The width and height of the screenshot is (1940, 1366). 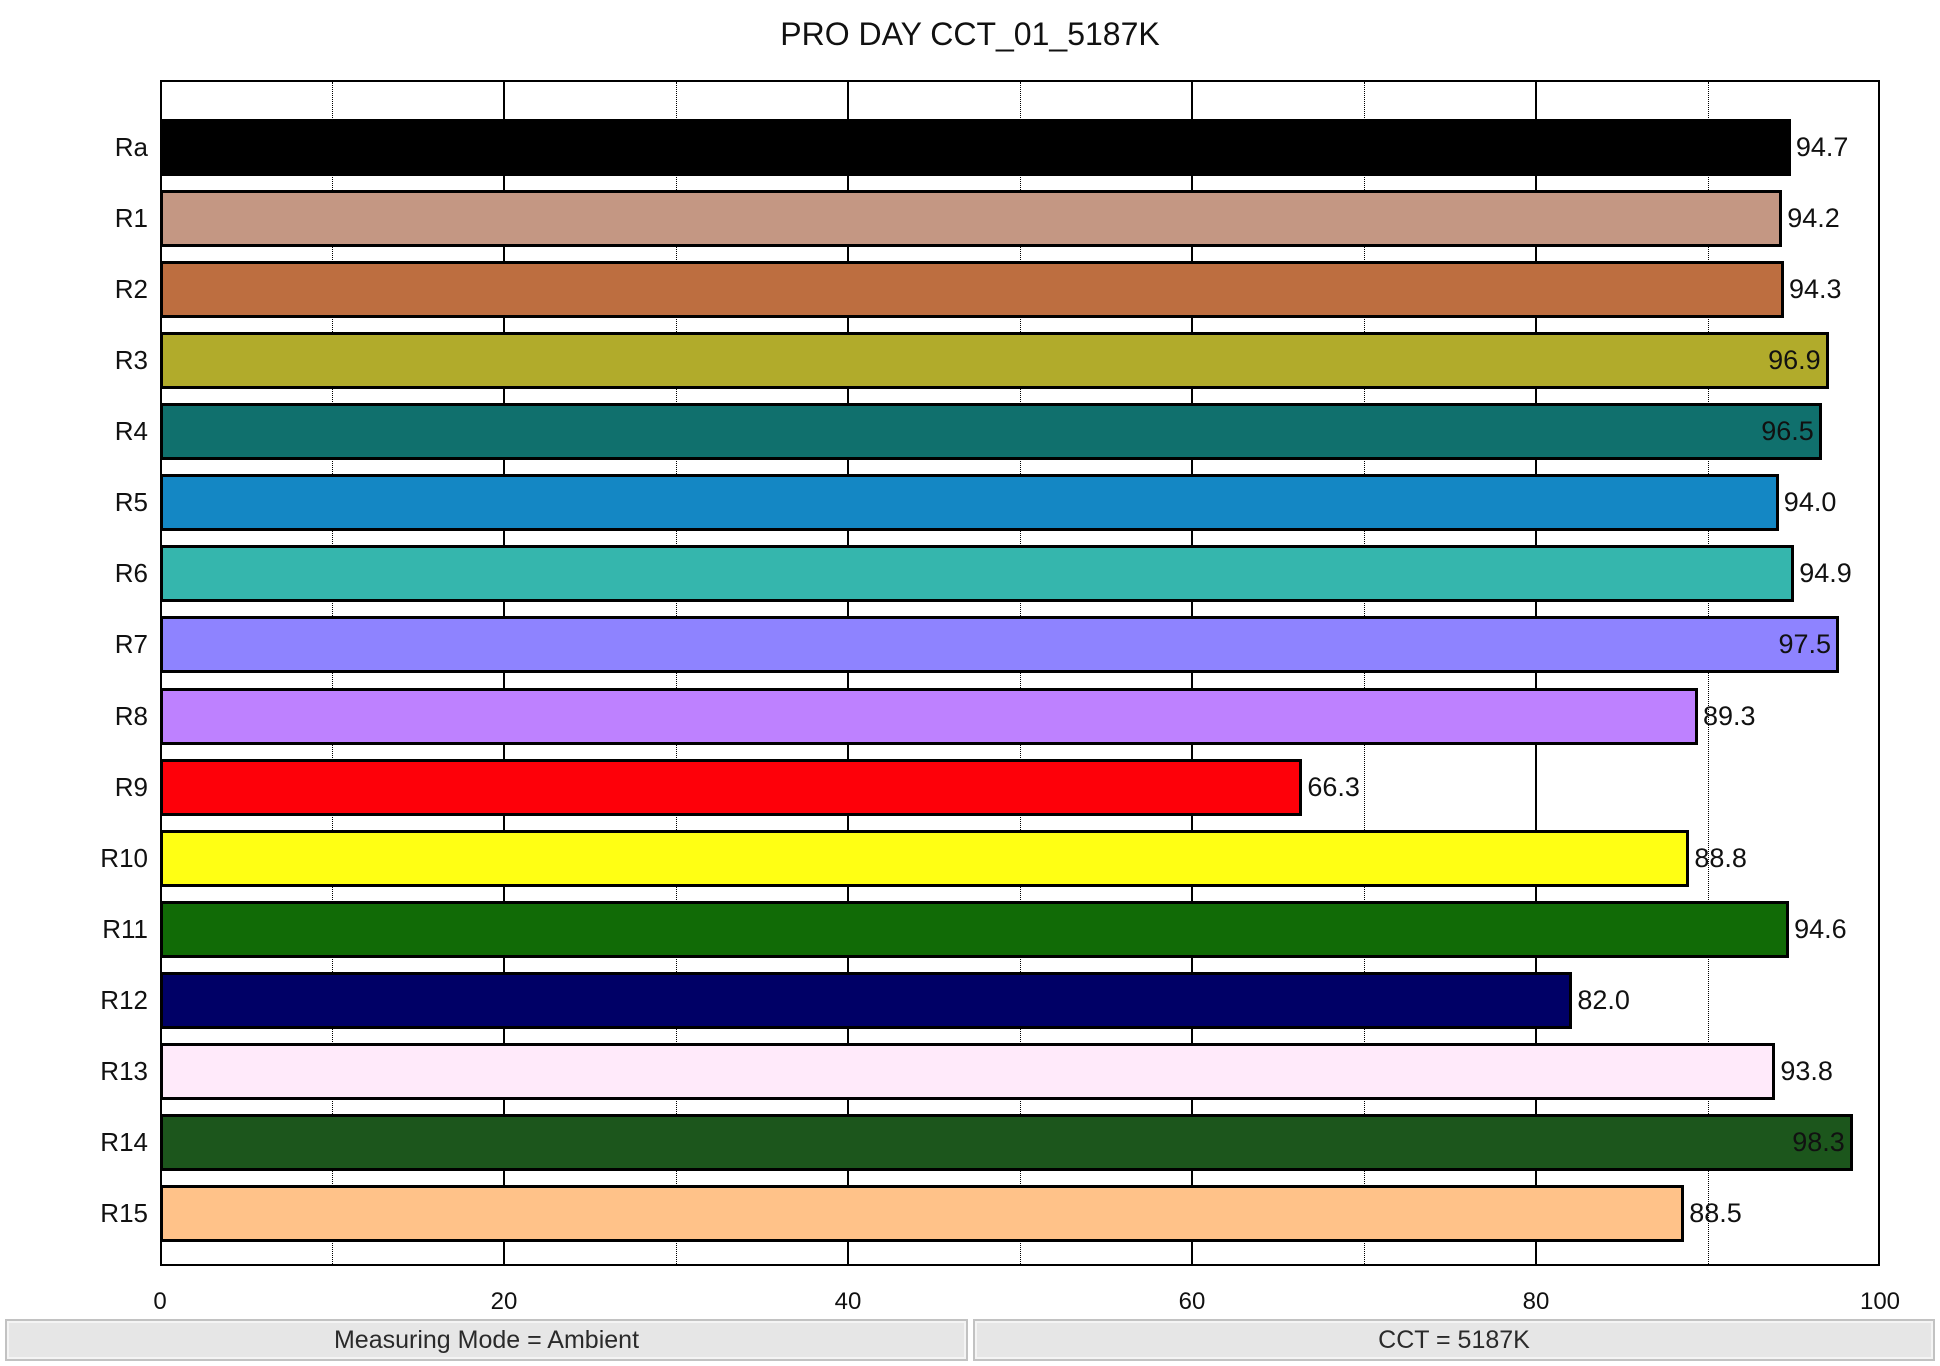 What do you see at coordinates (970, 1340) in the screenshot?
I see `status-bar: Measuring Mode = Ambient CCT = 5187K` at bounding box center [970, 1340].